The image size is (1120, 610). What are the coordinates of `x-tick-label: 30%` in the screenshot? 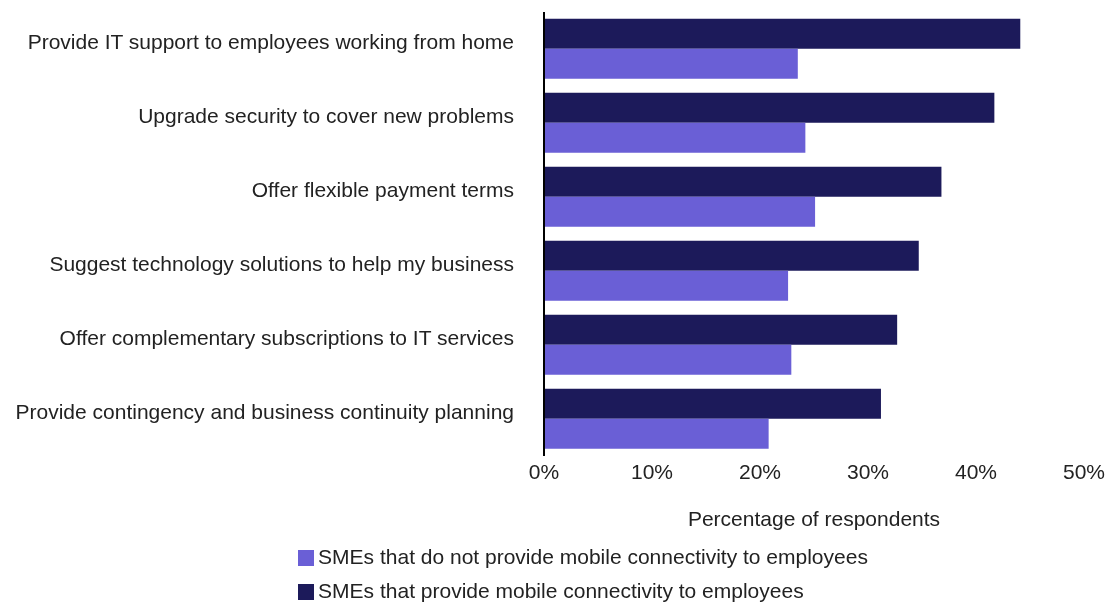 It's located at (868, 471).